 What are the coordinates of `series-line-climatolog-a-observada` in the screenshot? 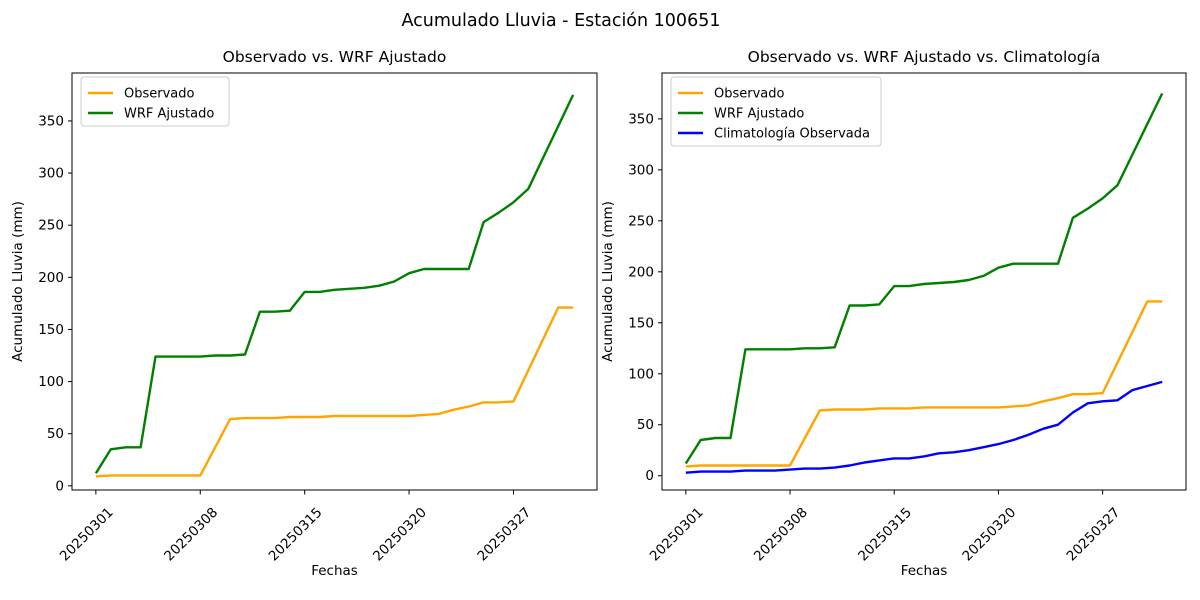 It's located at (924, 427).